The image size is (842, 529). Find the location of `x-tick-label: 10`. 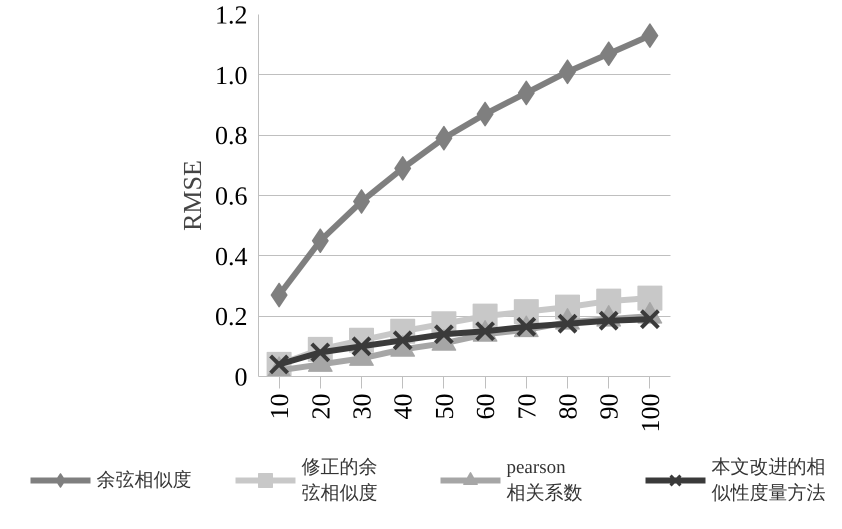

x-tick-label: 10 is located at coordinates (279, 407).